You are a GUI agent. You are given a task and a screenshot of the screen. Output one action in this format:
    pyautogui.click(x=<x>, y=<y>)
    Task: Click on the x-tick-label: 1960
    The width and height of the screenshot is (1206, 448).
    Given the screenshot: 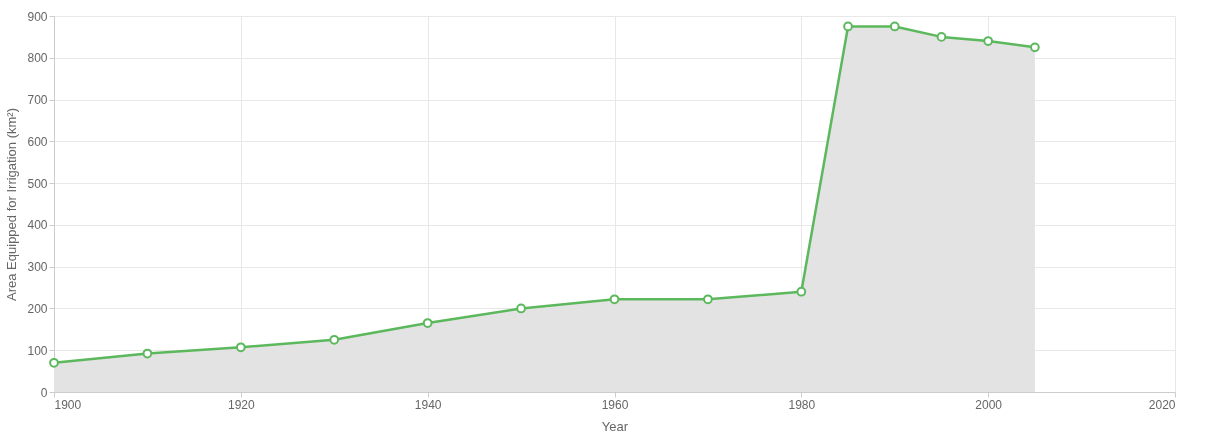 What is the action you would take?
    pyautogui.click(x=615, y=404)
    